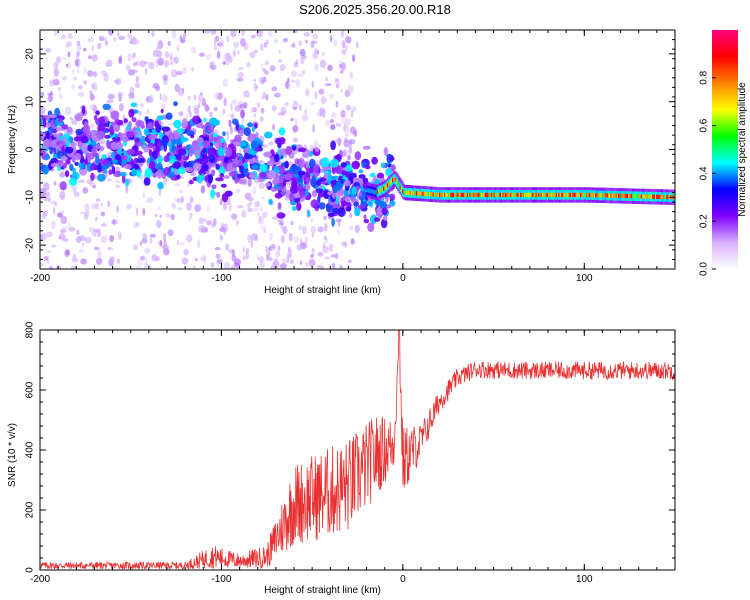  I want to click on y-tick-label: 0, so click(30, 570).